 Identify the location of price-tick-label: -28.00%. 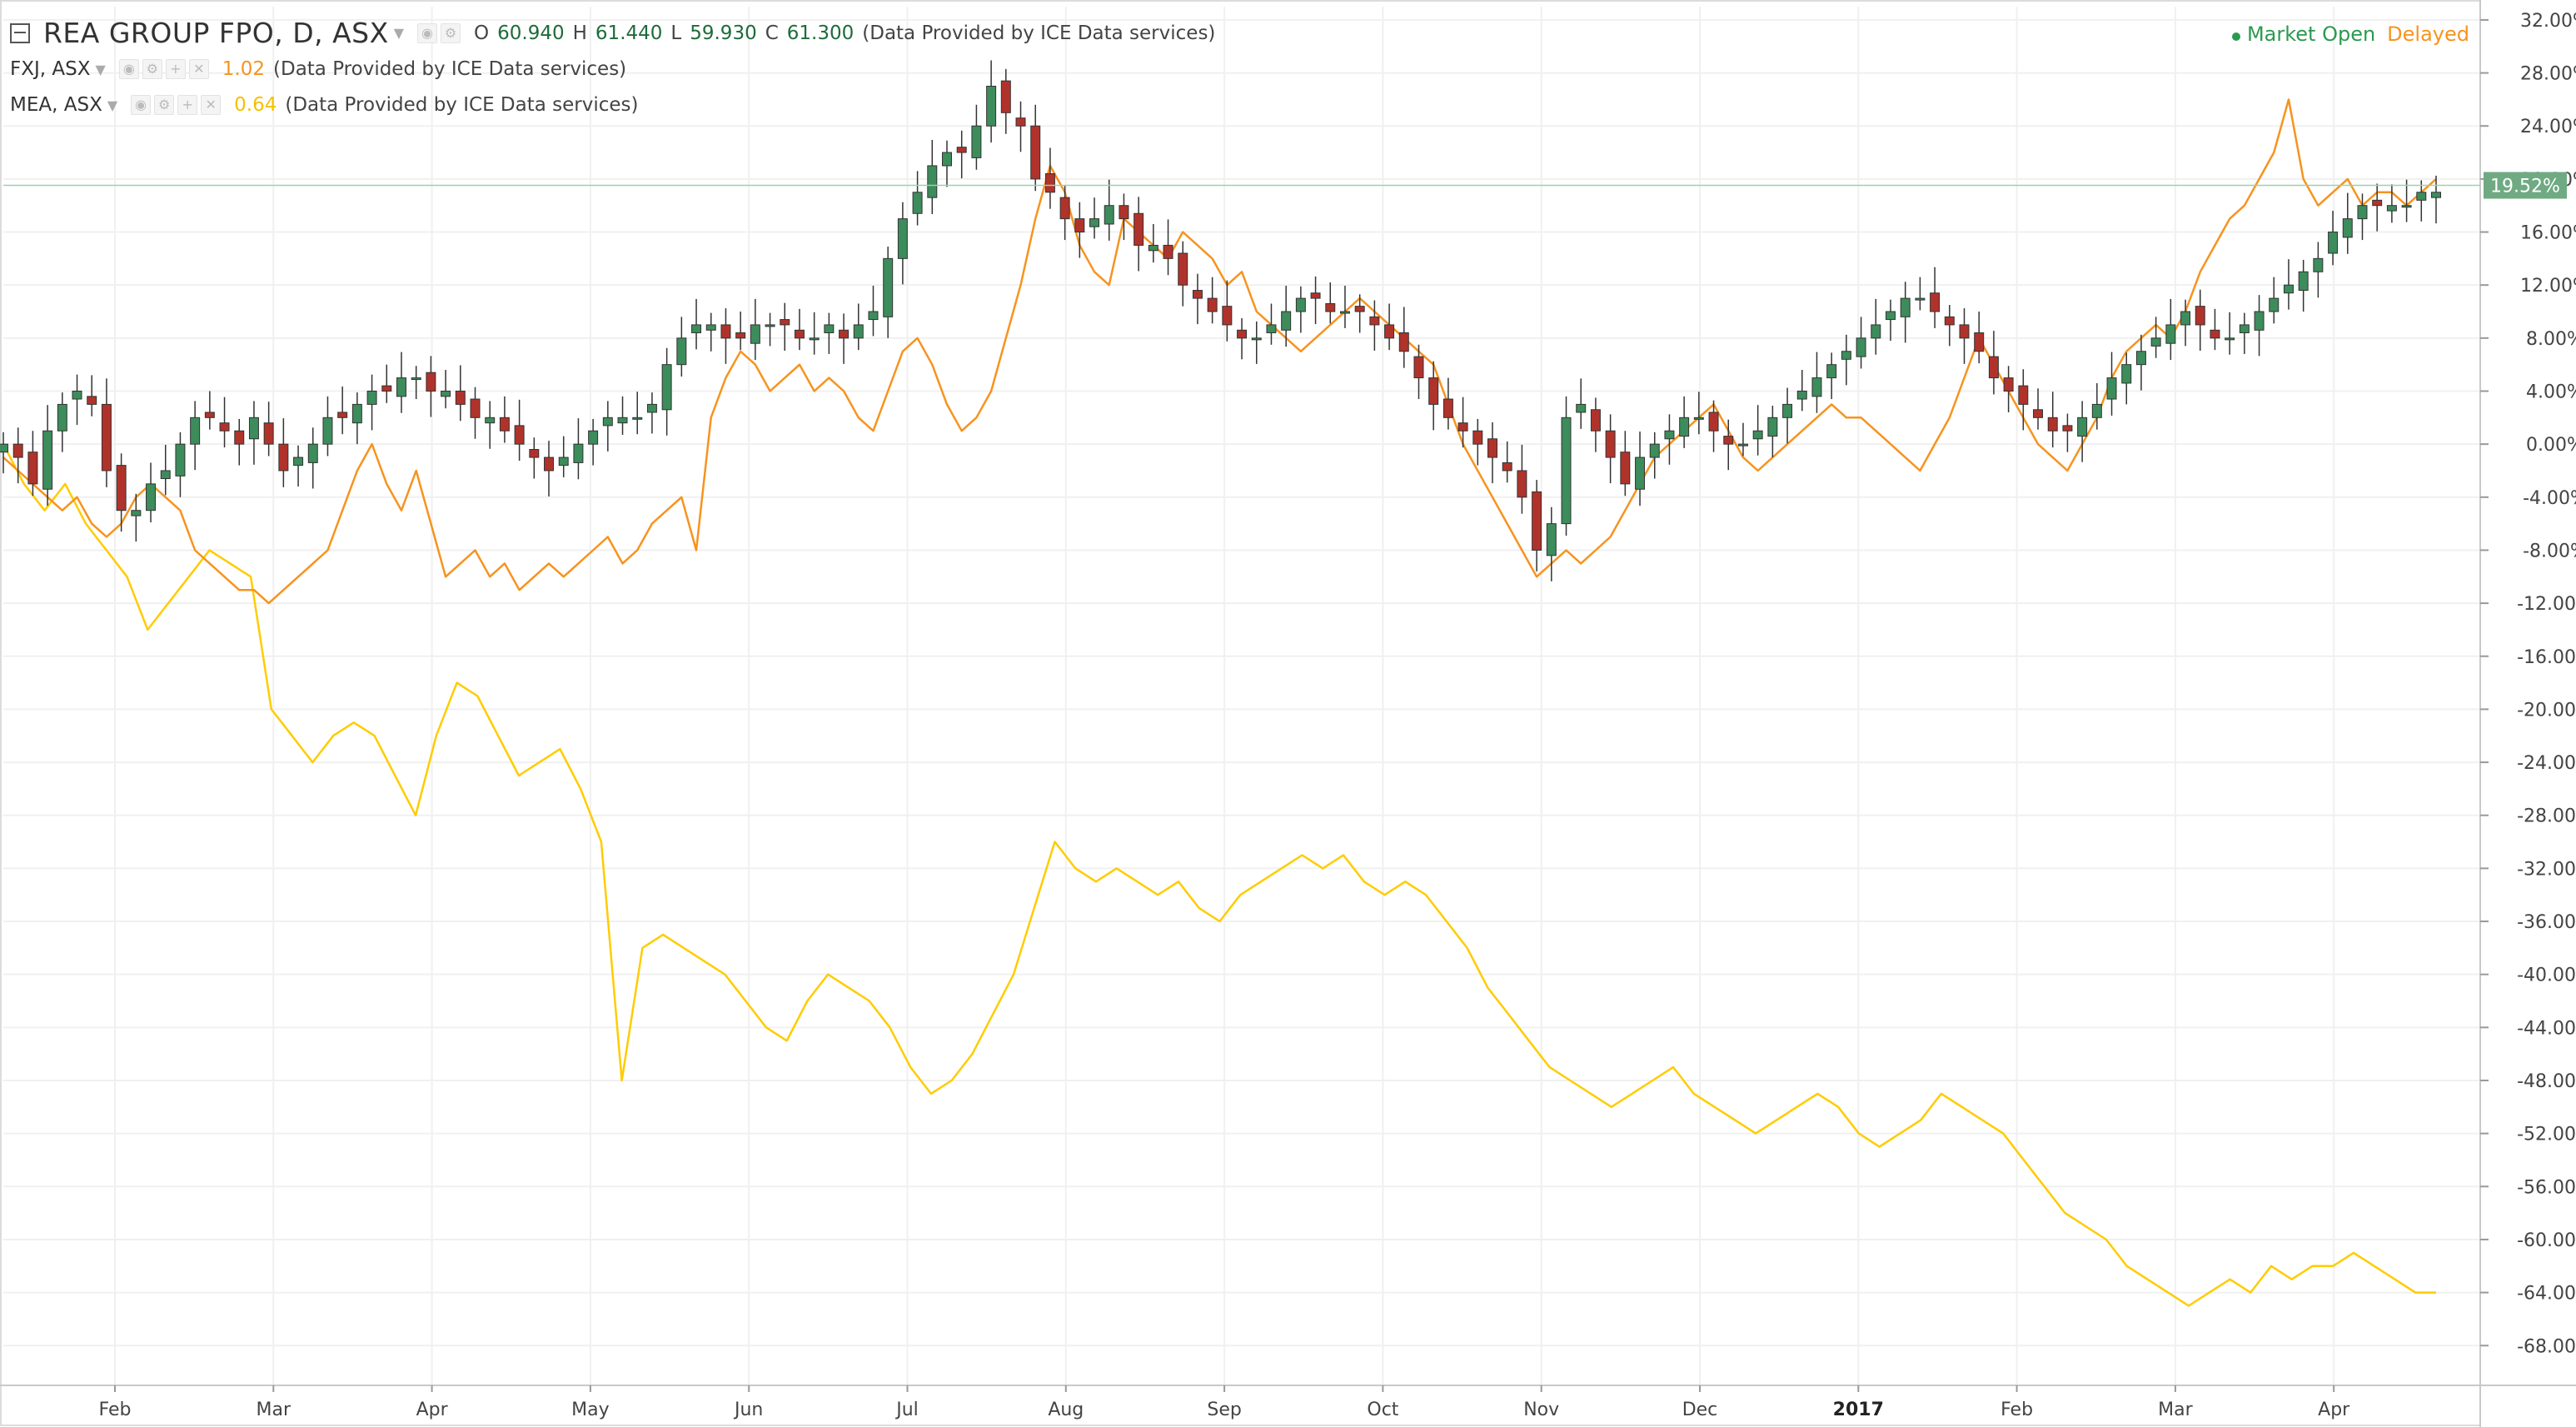
(2546, 816).